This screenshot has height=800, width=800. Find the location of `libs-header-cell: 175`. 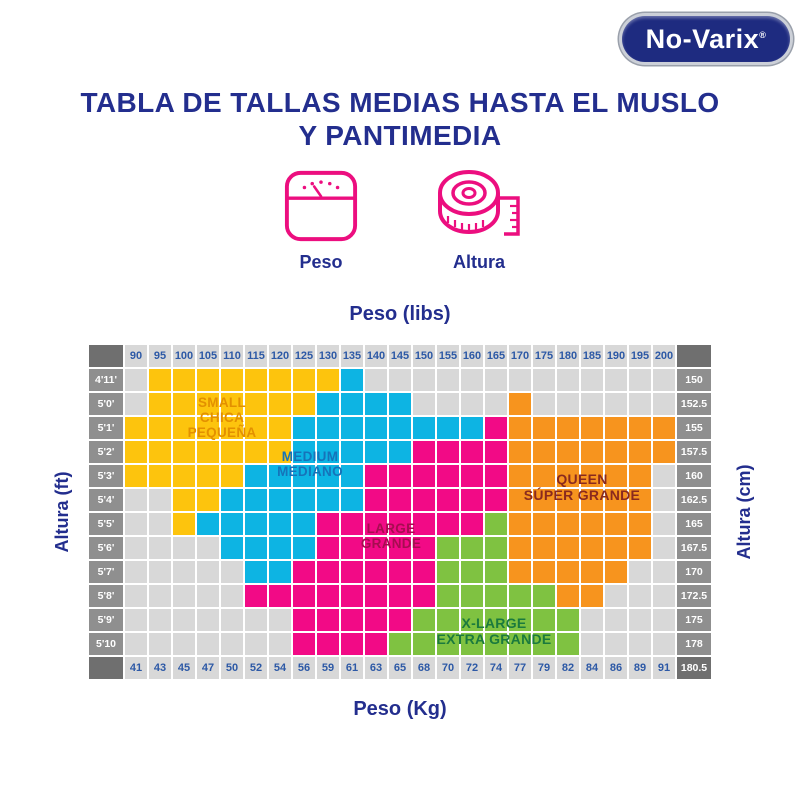

libs-header-cell: 175 is located at coordinates (544, 356).